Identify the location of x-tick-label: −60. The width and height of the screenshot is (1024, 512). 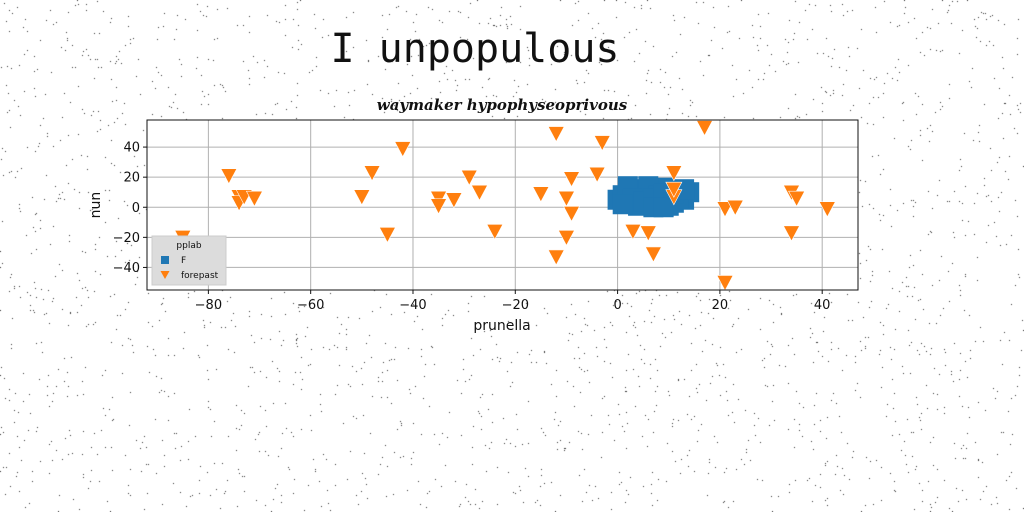
(310, 305).